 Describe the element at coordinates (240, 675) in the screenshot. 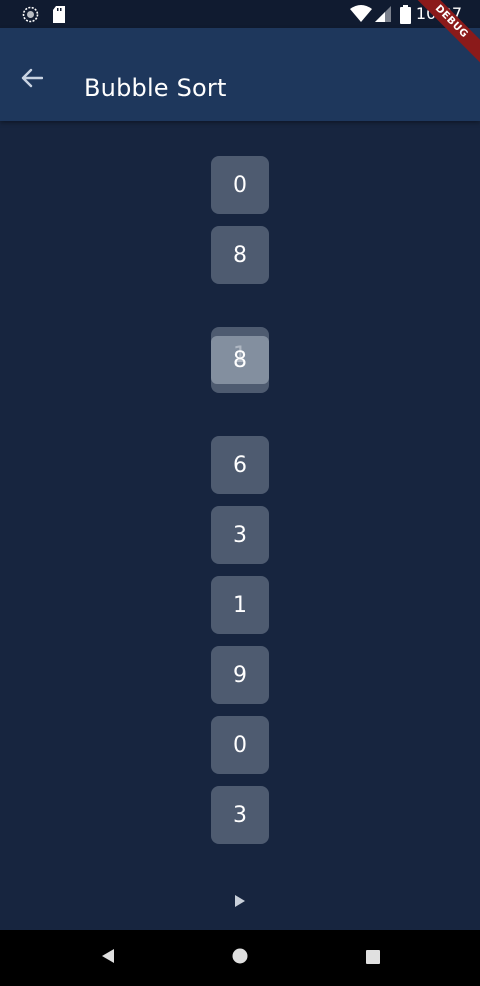

I see `array-tile: 9` at that location.